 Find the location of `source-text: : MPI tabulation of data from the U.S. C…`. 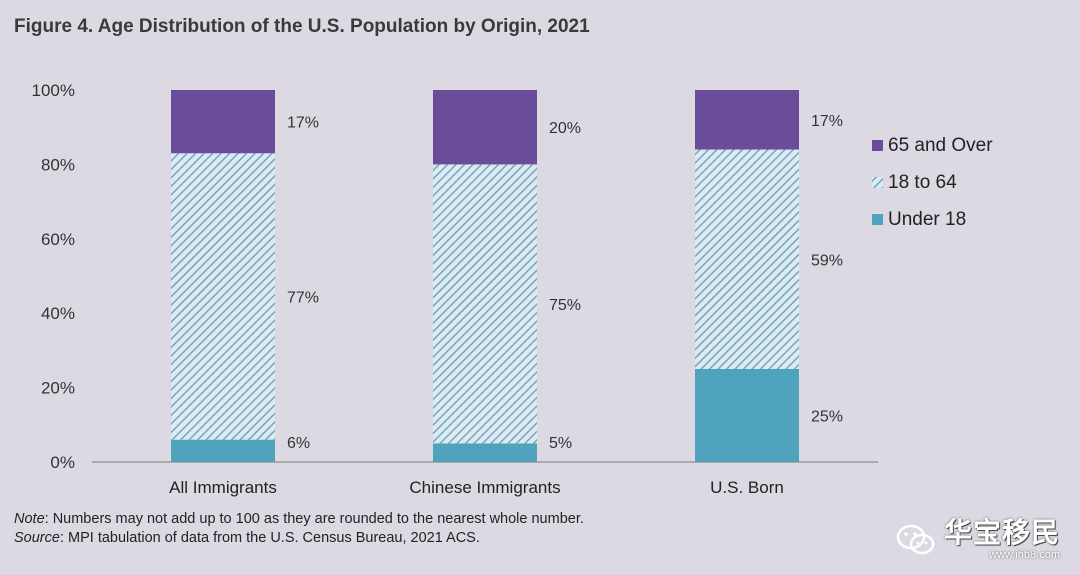

source-text: : MPI tabulation of data from the U.S. C… is located at coordinates (269, 538).